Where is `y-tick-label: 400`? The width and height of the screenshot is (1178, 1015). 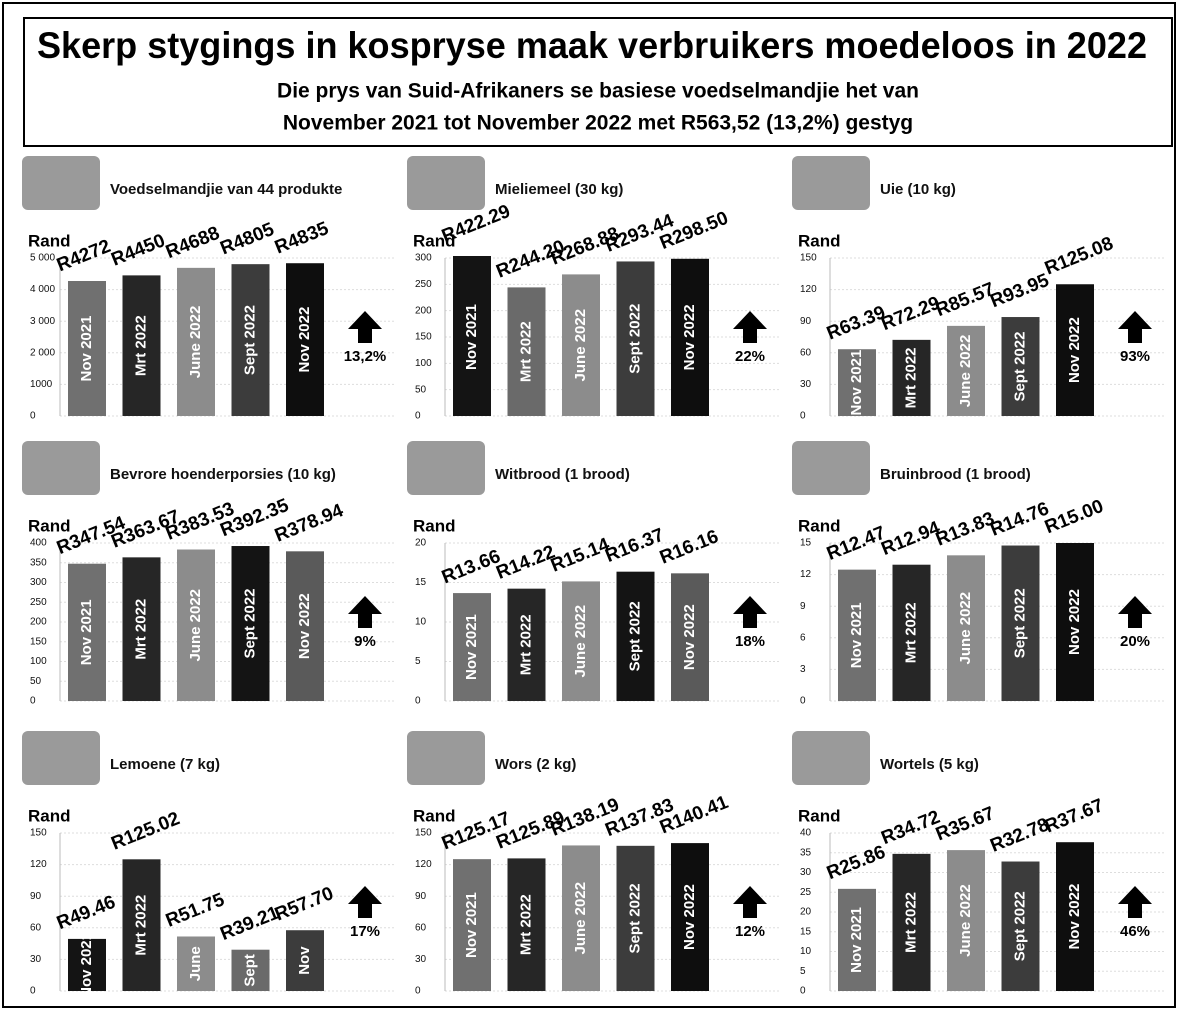 y-tick-label: 400 is located at coordinates (38, 543).